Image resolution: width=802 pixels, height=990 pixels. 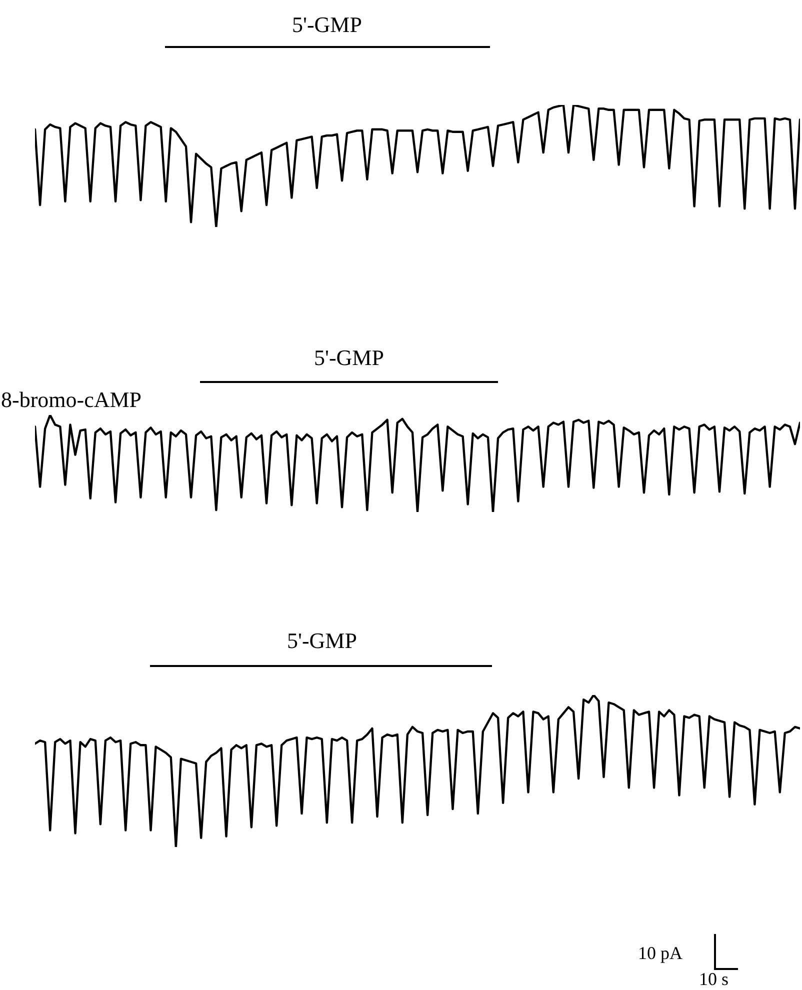 I want to click on text: 10 s, so click(x=714, y=979).